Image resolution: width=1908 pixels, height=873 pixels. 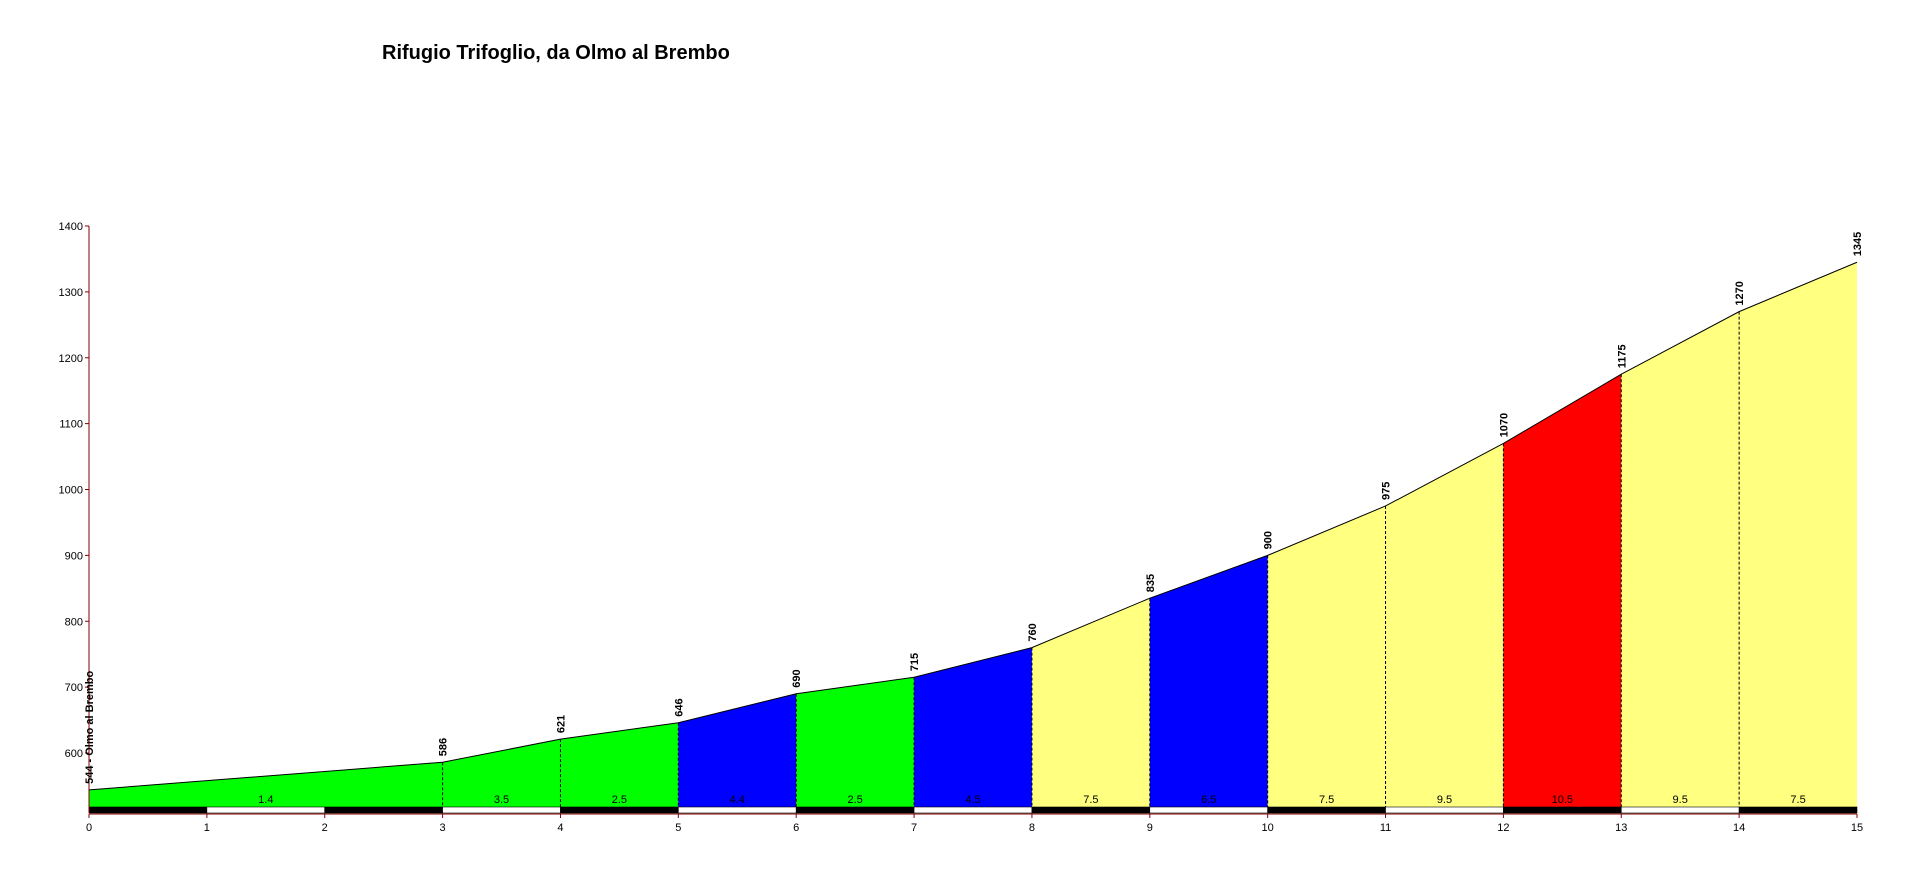 I want to click on x-tick-label-10: 10, so click(x=1268, y=828).